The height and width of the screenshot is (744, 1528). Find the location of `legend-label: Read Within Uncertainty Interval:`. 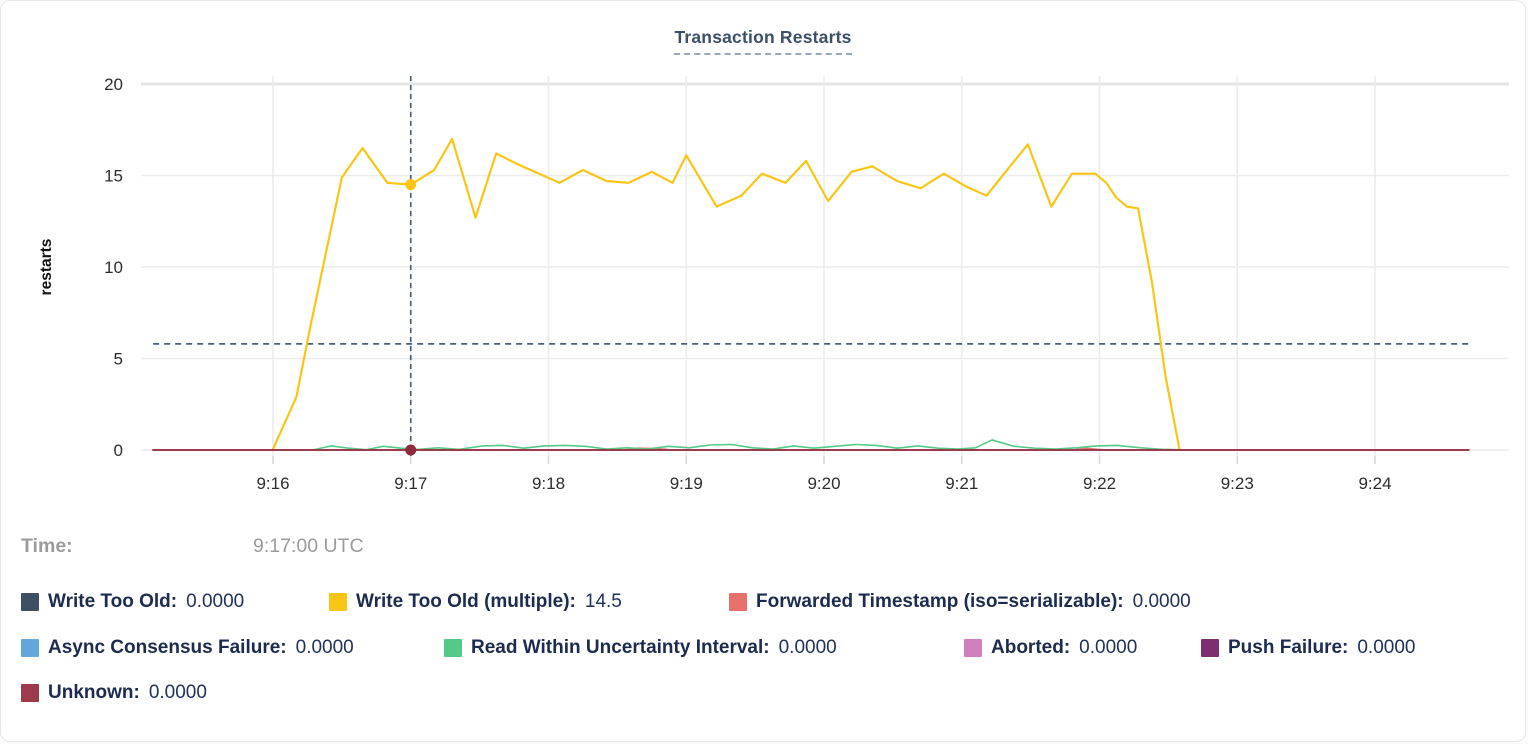

legend-label: Read Within Uncertainty Interval: is located at coordinates (620, 647).